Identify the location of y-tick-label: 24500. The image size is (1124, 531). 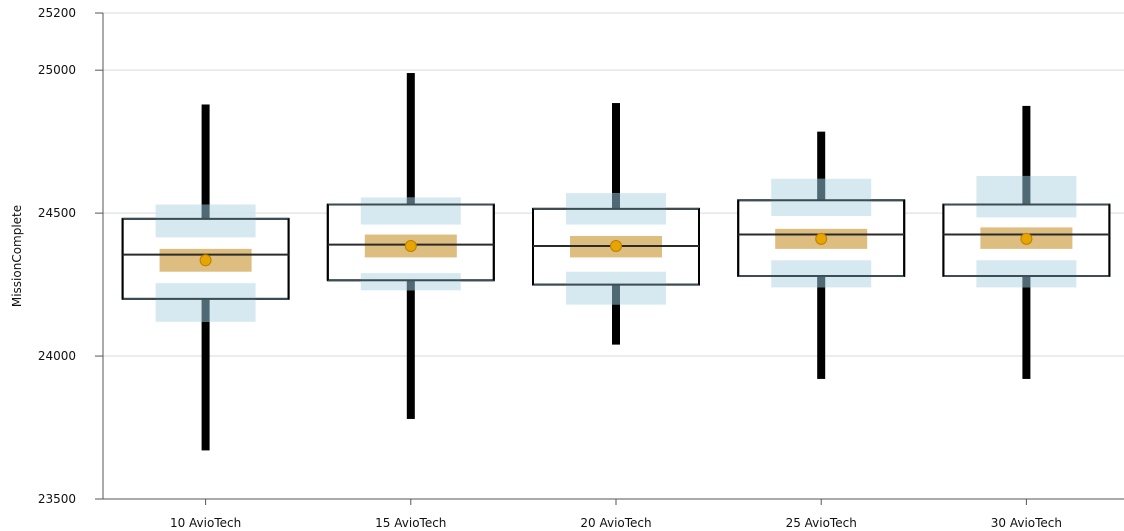
(57, 213).